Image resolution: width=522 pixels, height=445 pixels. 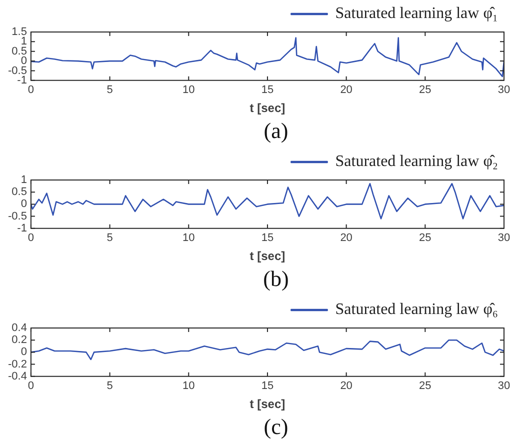 What do you see at coordinates (276, 131) in the screenshot?
I see `text: (a)` at bounding box center [276, 131].